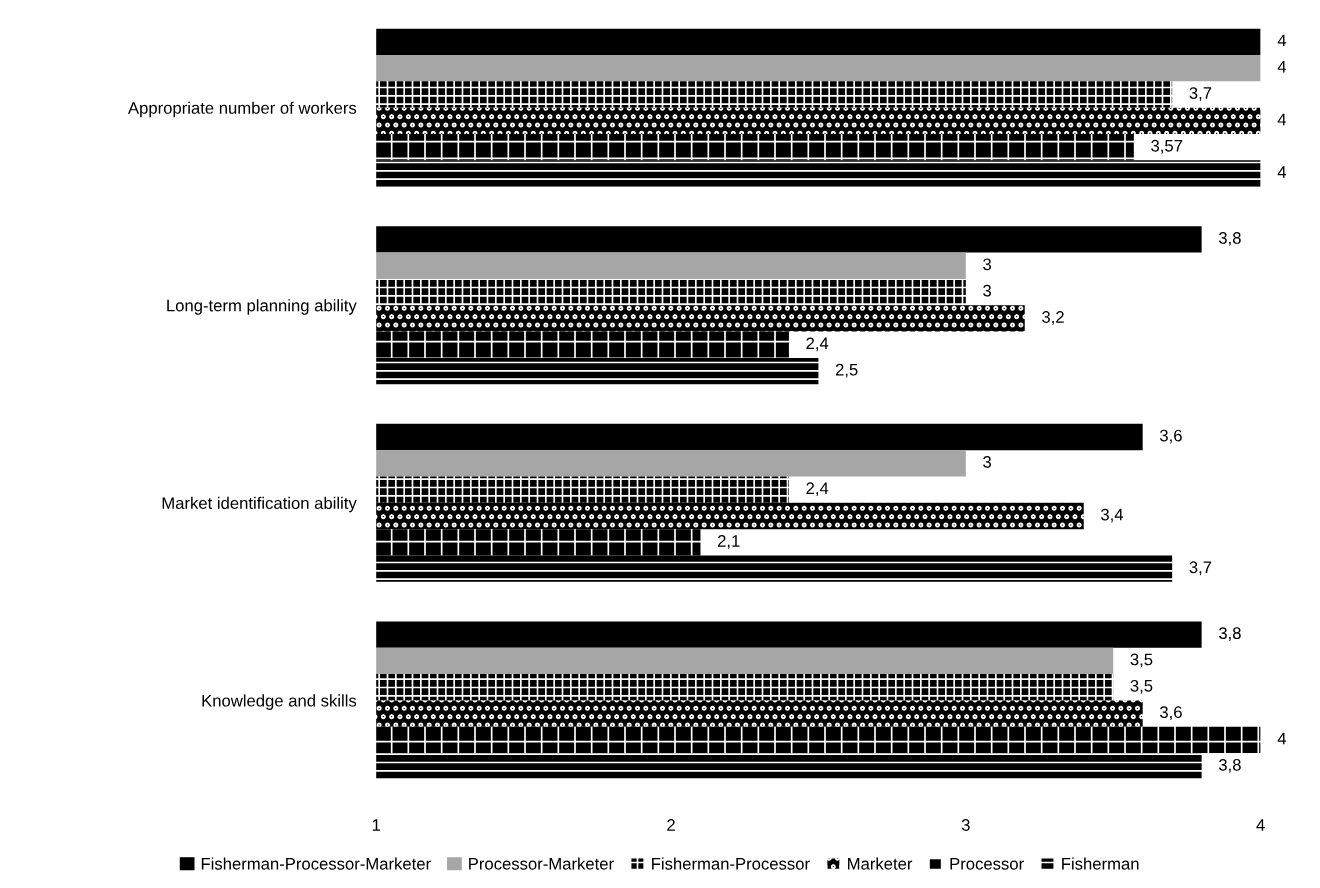 Image resolution: width=1320 pixels, height=888 pixels. Describe the element at coordinates (671, 825) in the screenshot. I see `x-tick-label: 2` at that location.